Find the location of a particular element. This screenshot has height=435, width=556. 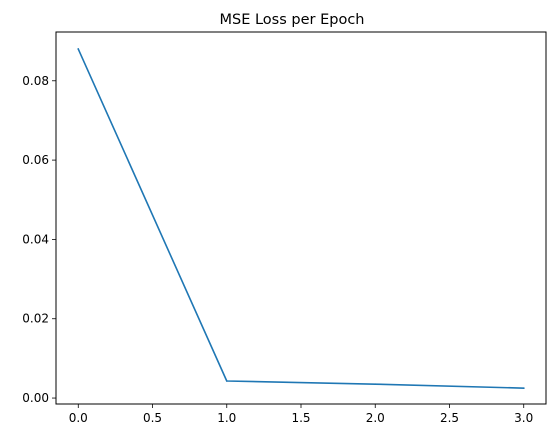

y-tick-label: 0.08 is located at coordinates (35, 81).